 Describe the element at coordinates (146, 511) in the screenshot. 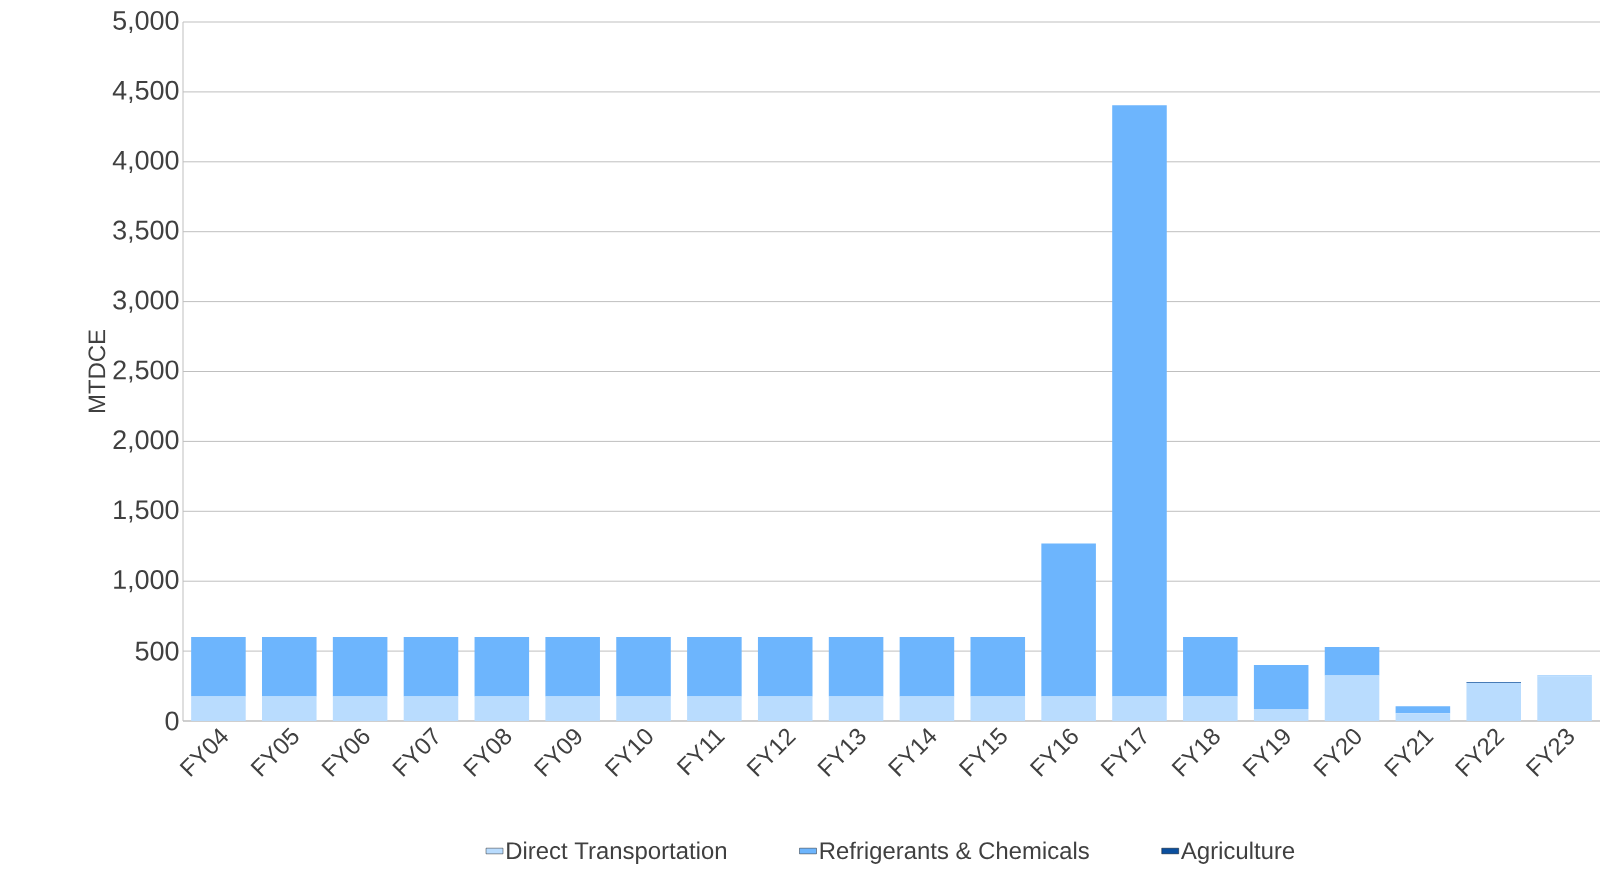

I see `y-tick-label: 1,500` at that location.